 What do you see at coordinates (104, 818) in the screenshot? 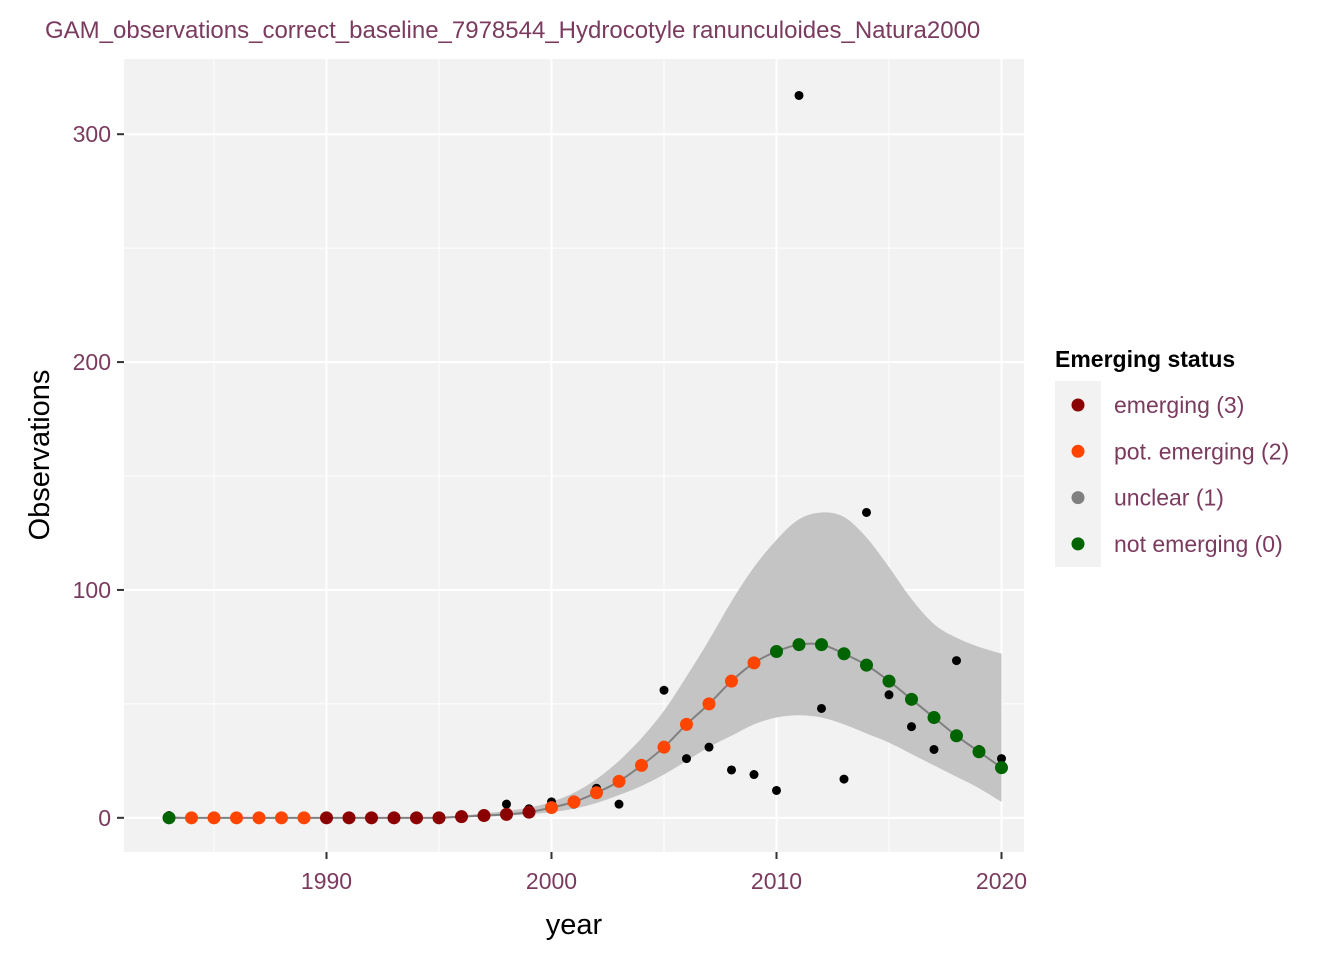
I see `y-tick-label: 0` at bounding box center [104, 818].